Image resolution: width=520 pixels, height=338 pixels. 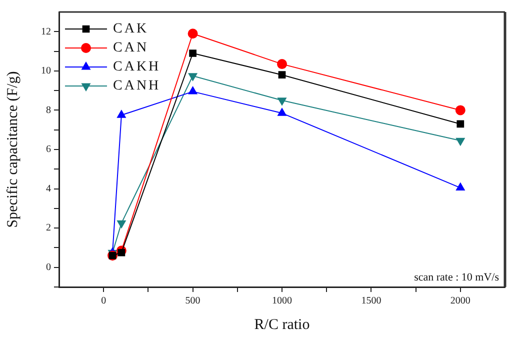 I want to click on legend-label: CAN, so click(x=131, y=48).